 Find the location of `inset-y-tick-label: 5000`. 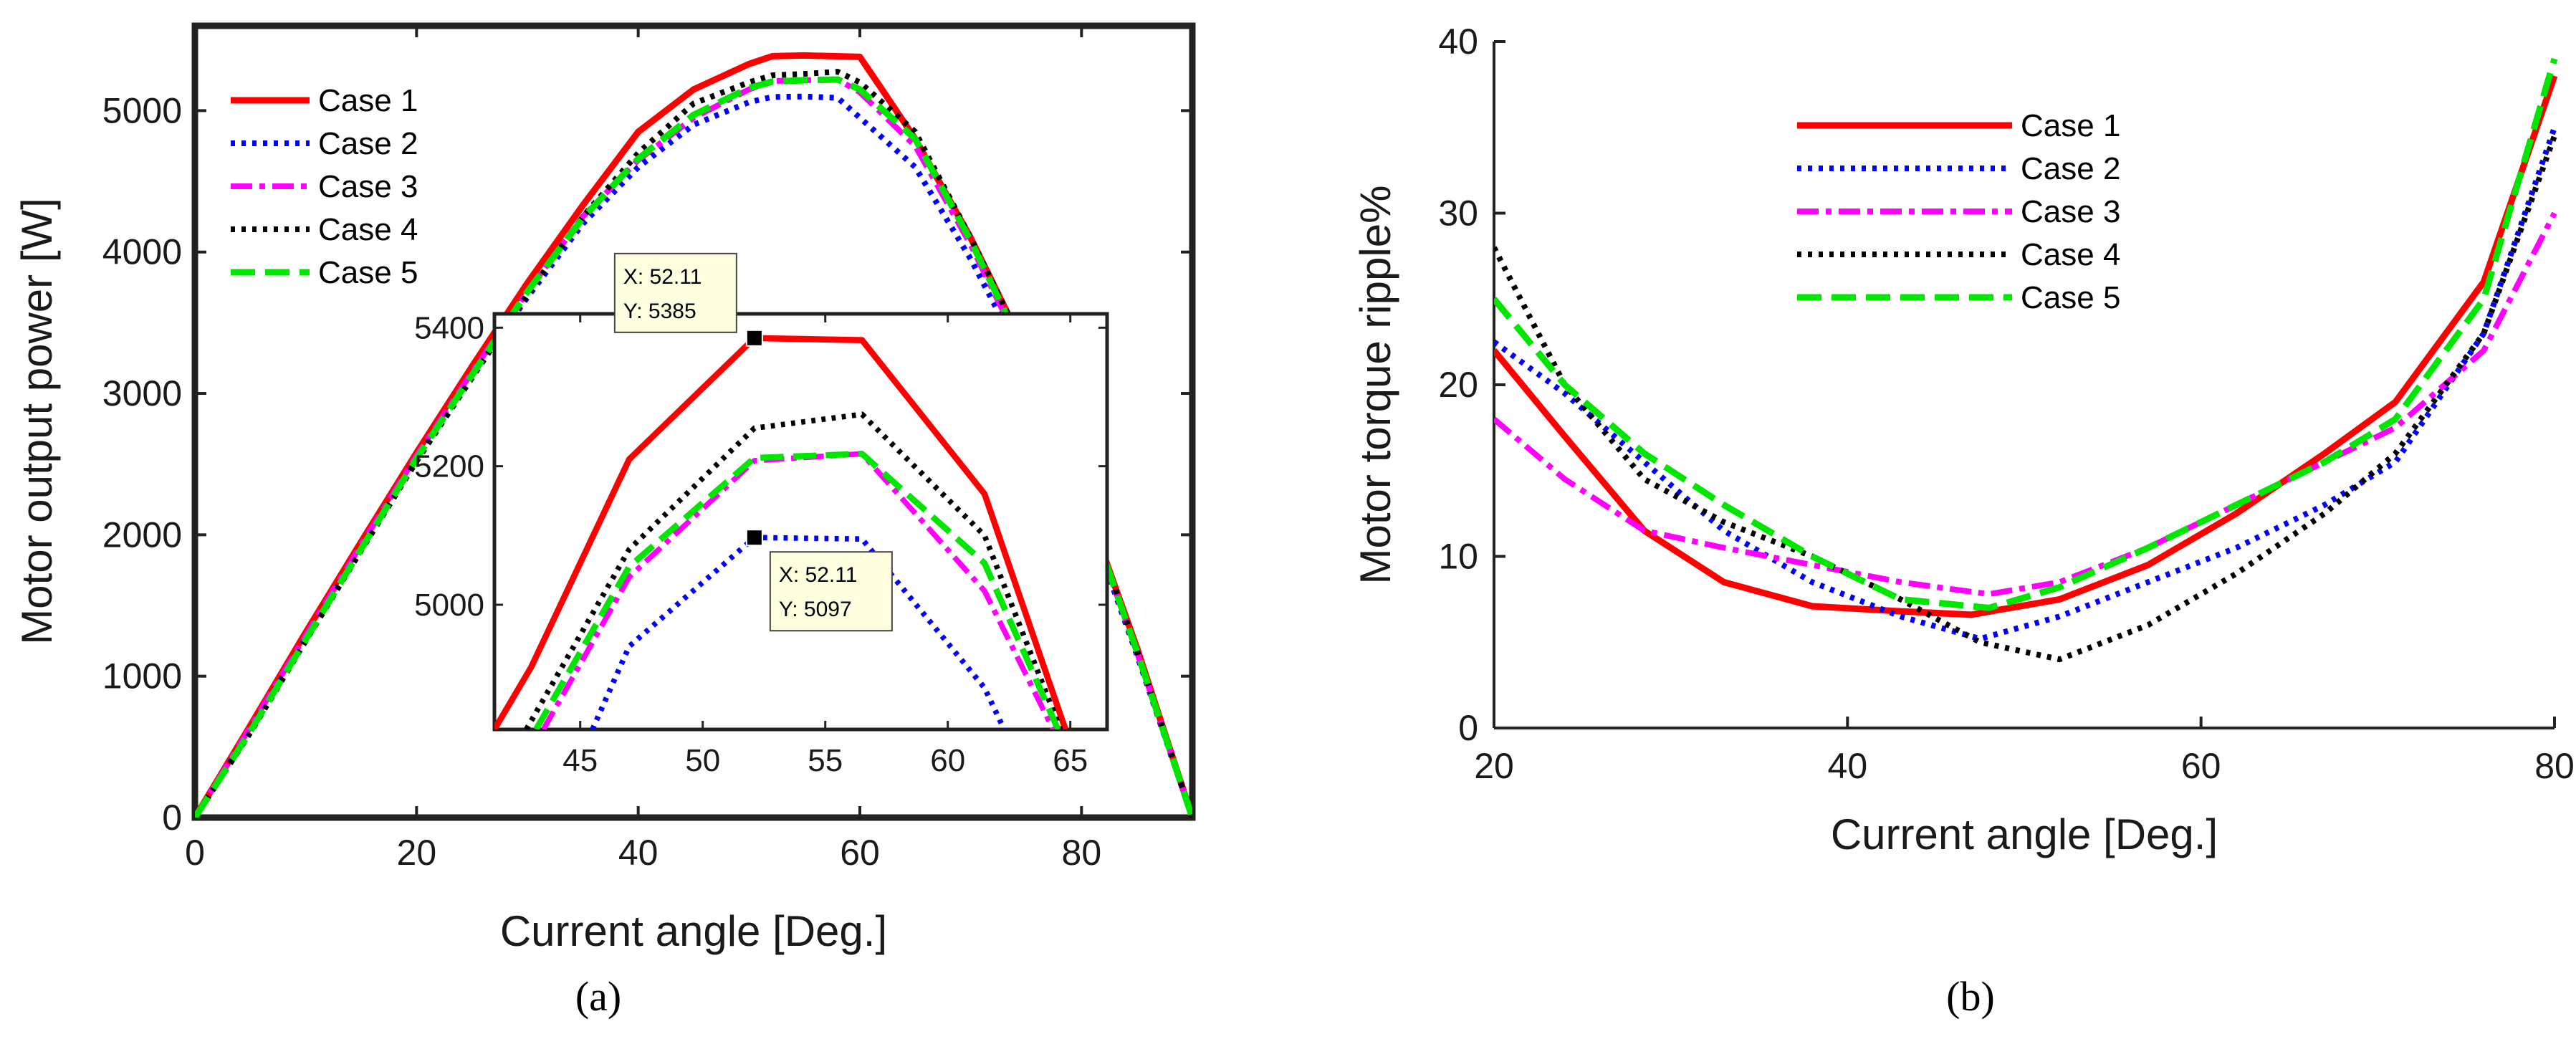

inset-y-tick-label: 5000 is located at coordinates (449, 605).